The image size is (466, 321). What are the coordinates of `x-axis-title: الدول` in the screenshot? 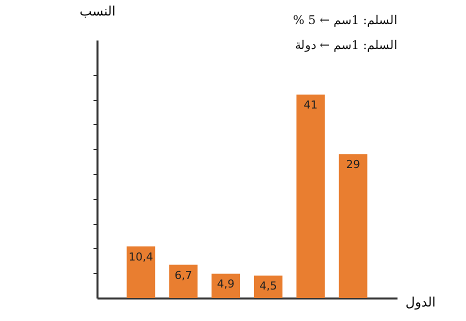 It's located at (421, 303).